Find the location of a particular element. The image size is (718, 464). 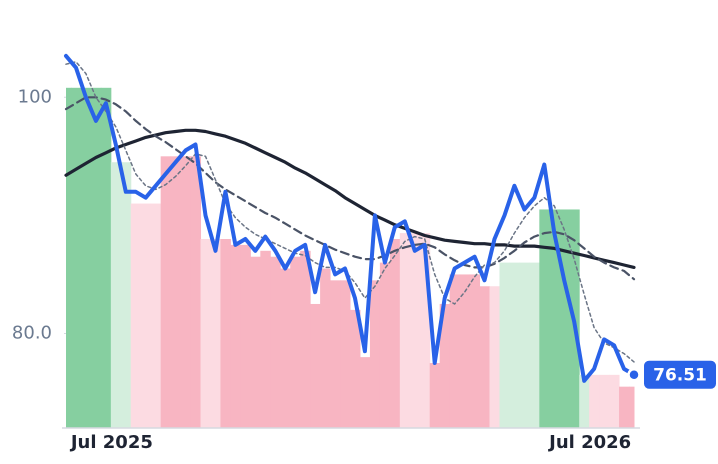

y-tick-label: 80.0 is located at coordinates (32, 333).